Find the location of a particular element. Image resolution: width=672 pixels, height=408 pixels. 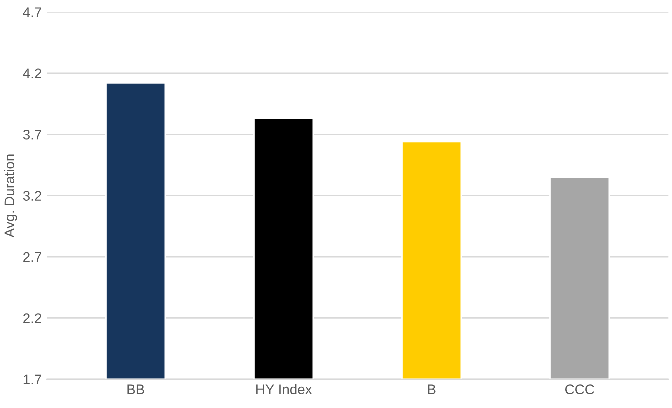

y-tick-label: 3.2 is located at coordinates (32, 196).